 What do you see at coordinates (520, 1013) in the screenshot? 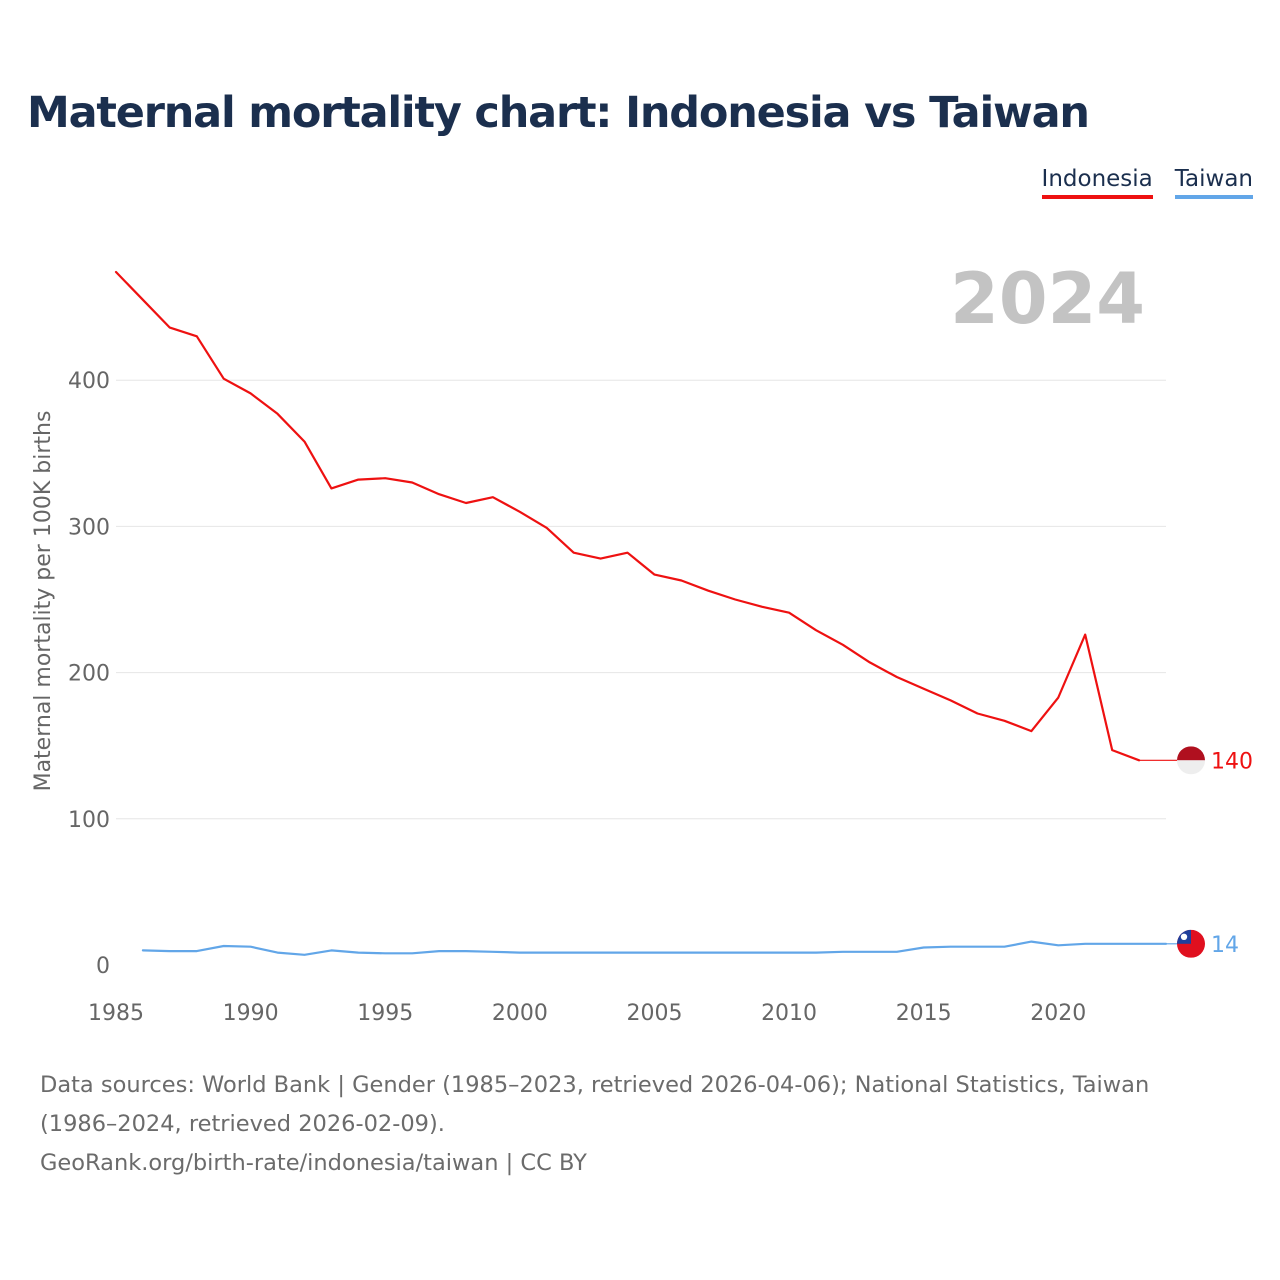
I see `x-tick-label: 2000` at bounding box center [520, 1013].